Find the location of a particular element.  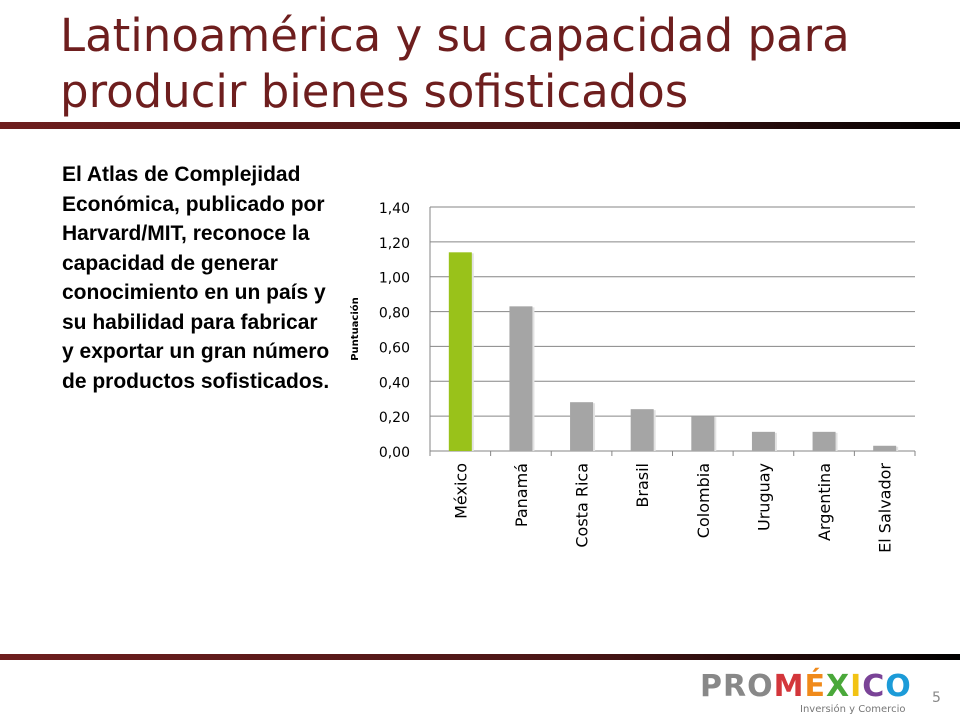

x-tick-label: Argentina is located at coordinates (824, 502).